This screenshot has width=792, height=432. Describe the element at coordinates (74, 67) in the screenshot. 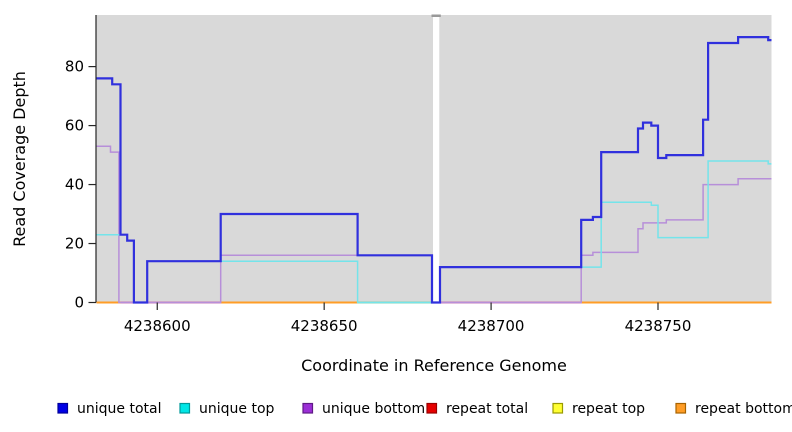

I see `y-tick-label: 80` at that location.